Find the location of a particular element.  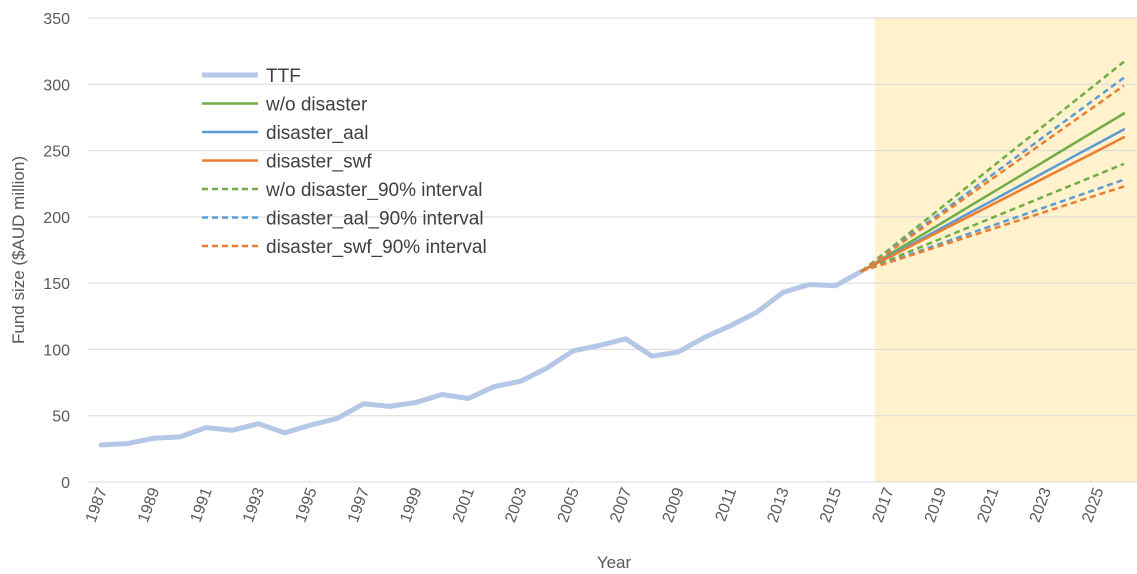

y-axis-title: Fund size ($AUD million) is located at coordinates (18, 250).